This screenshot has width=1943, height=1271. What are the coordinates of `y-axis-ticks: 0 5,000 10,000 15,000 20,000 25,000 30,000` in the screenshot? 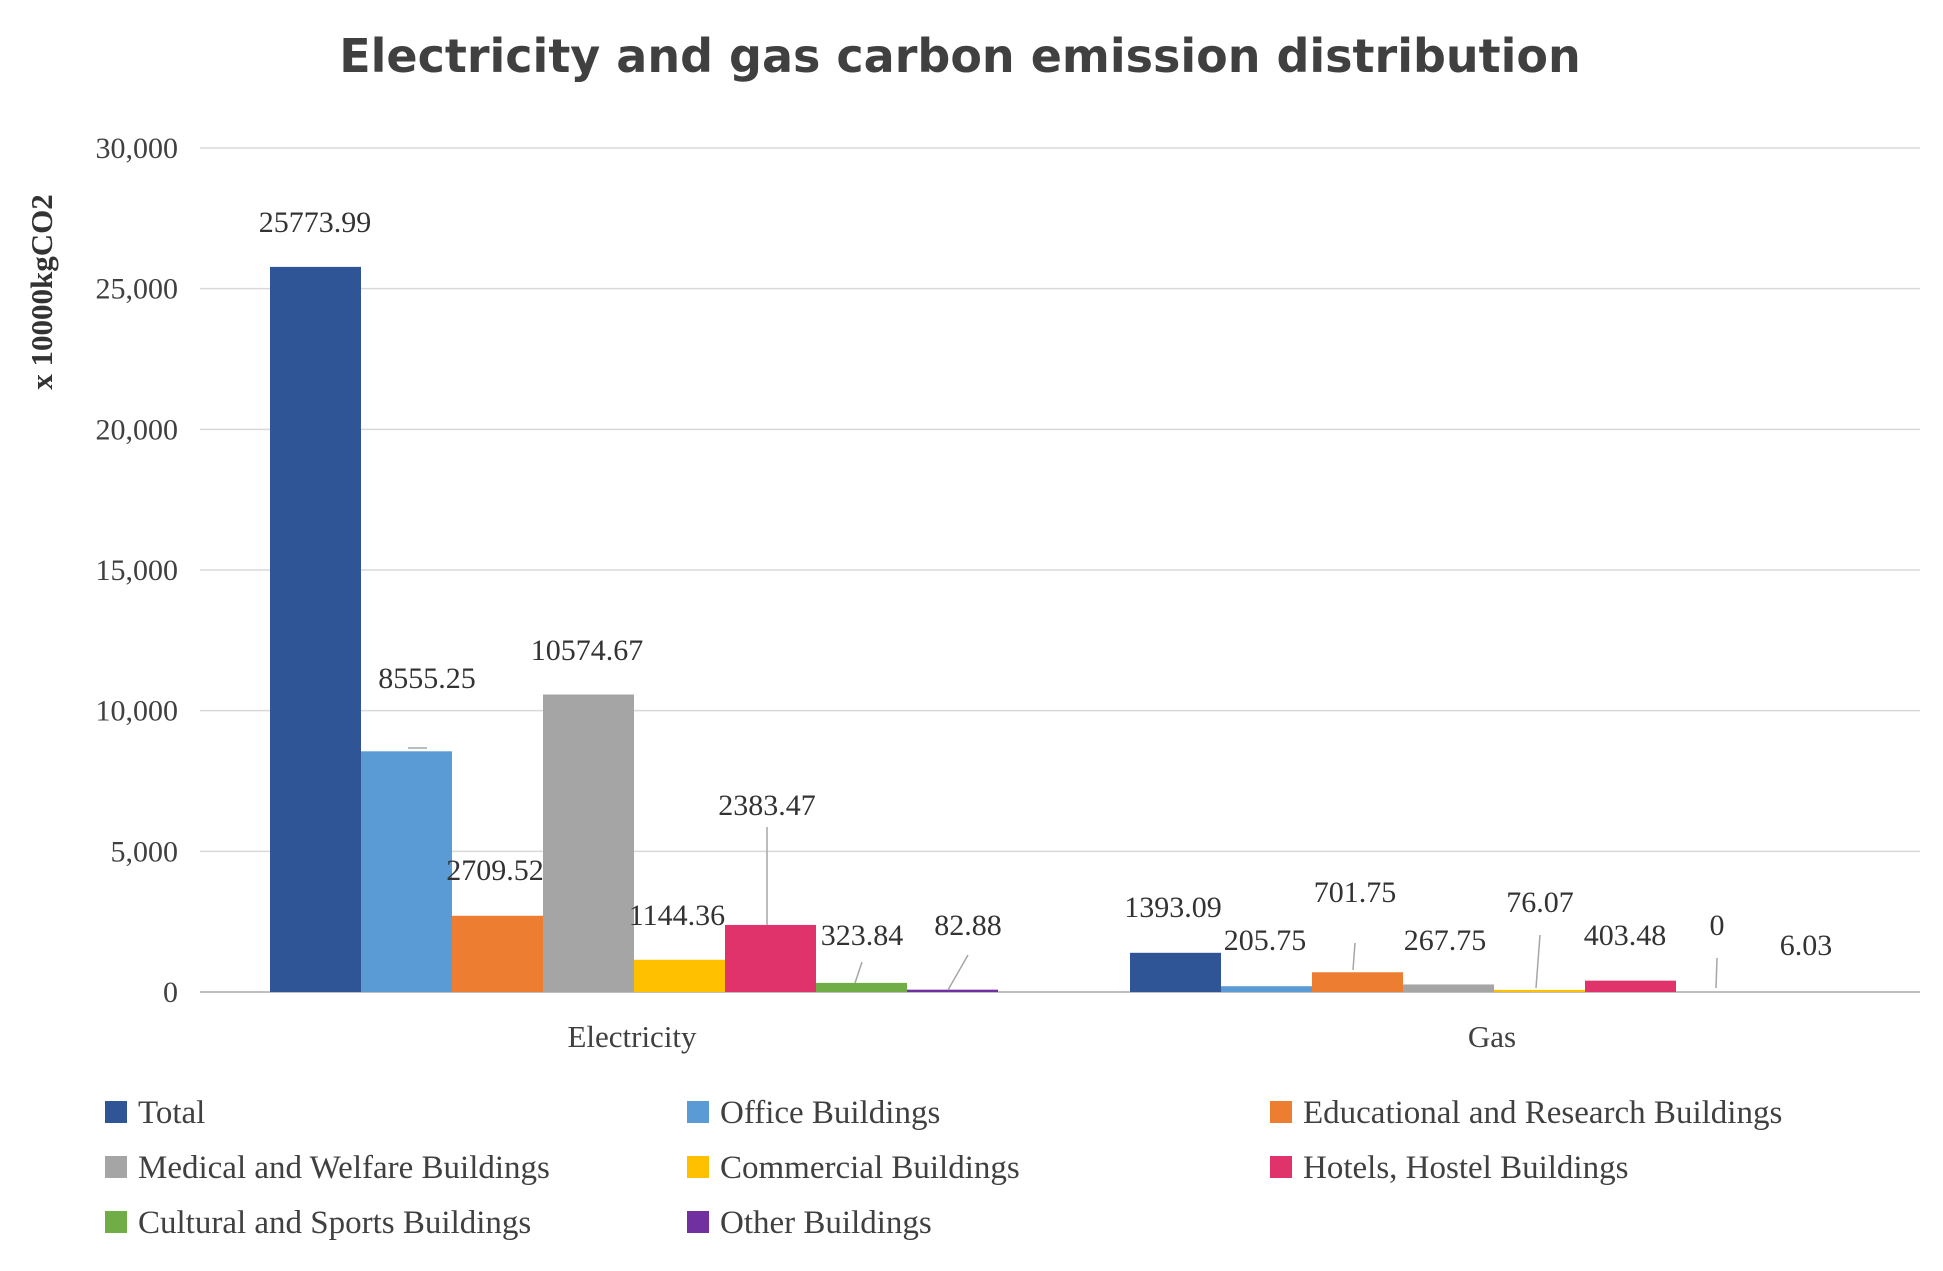 It's located at (137, 570).